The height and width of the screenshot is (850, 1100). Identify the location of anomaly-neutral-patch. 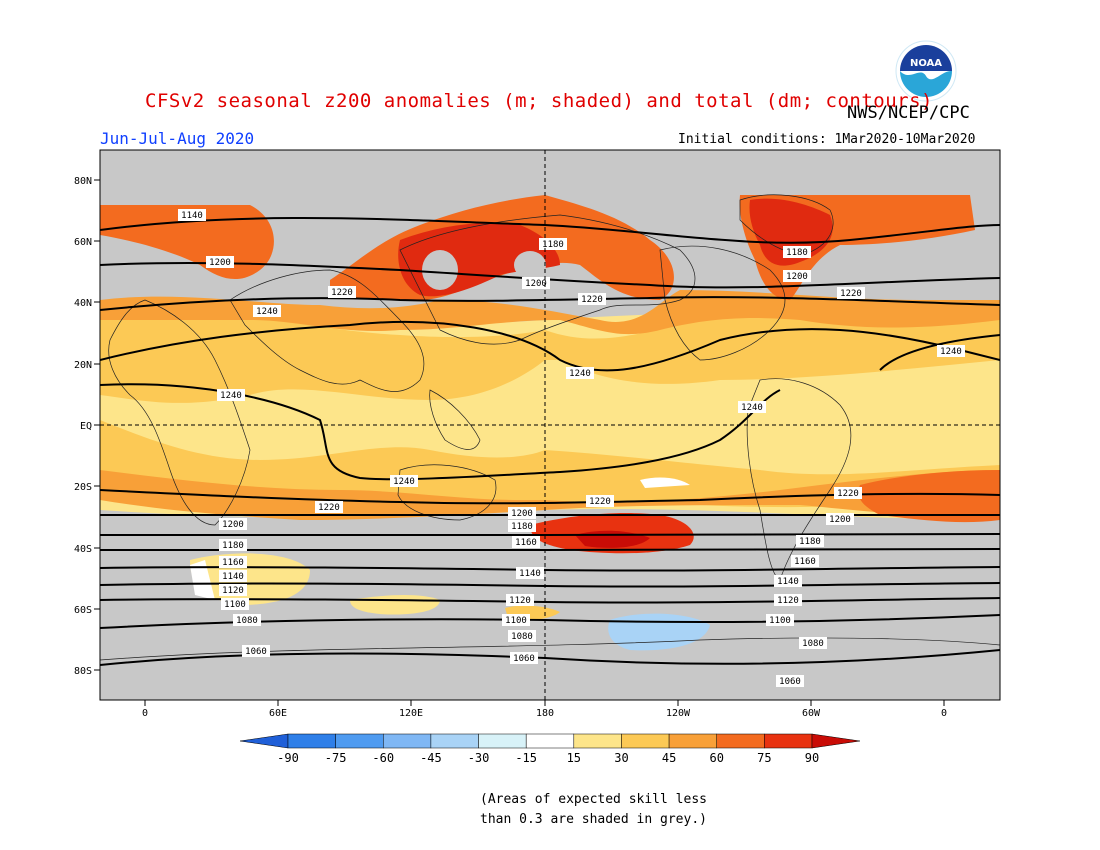
(202, 580).